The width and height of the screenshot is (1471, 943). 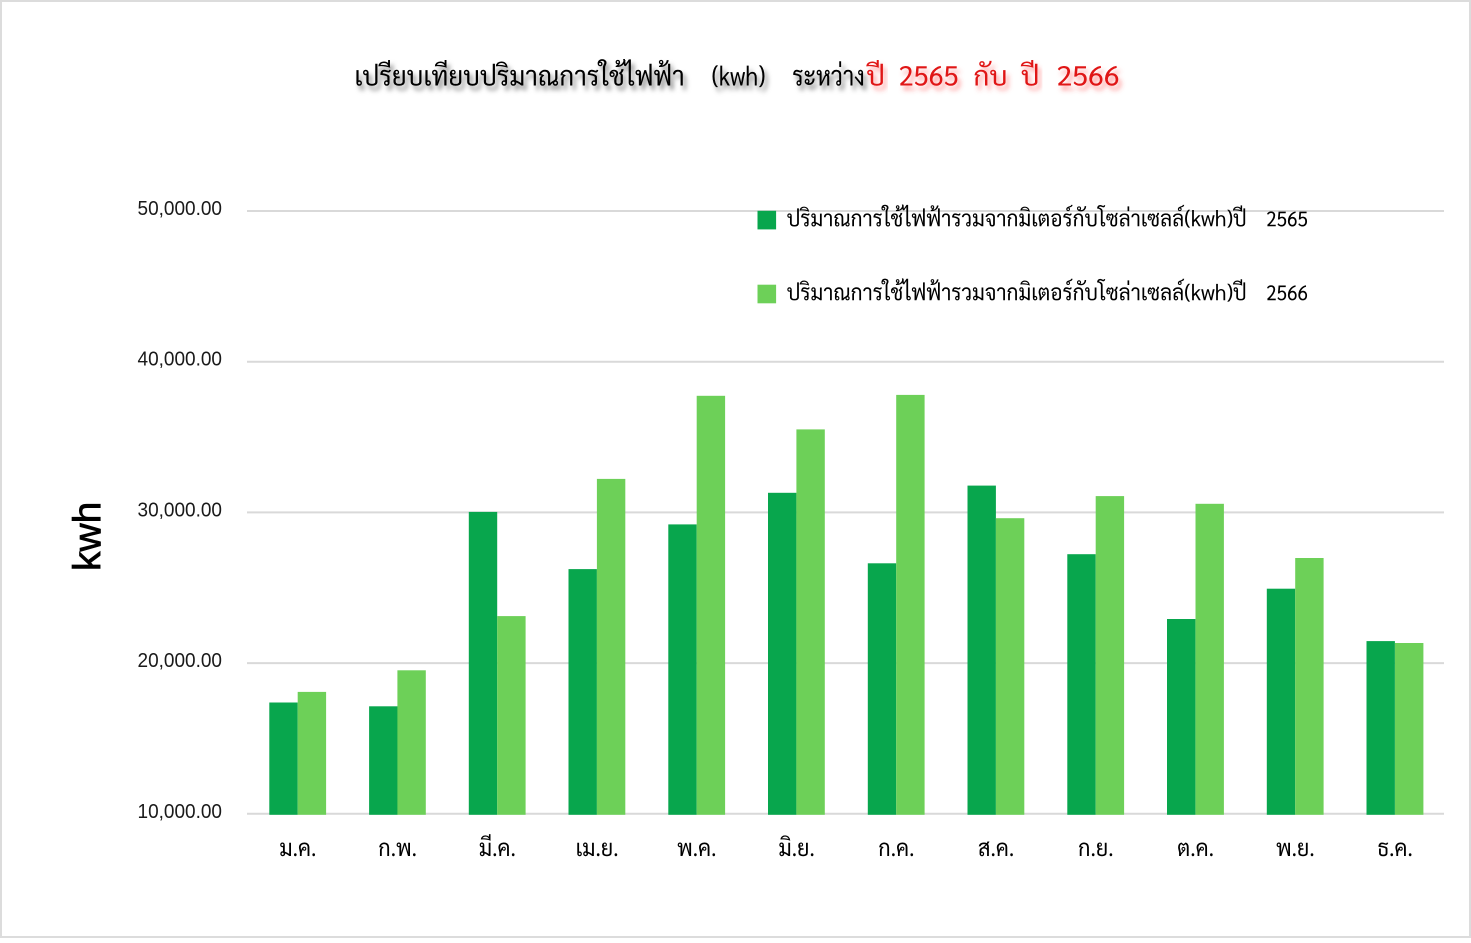 I want to click on svg-text: 50,000.00, so click(x=180, y=209).